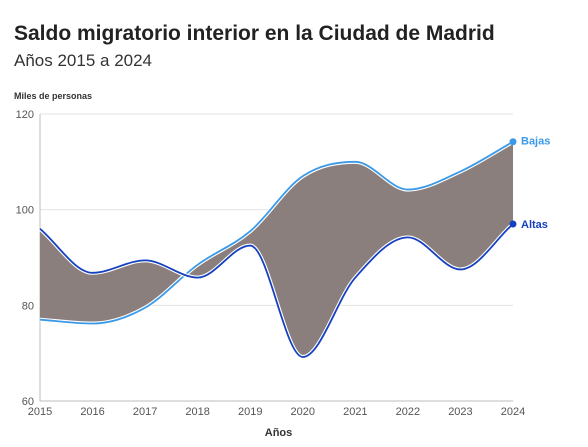  I want to click on series-end-marker-bajas, so click(513, 142).